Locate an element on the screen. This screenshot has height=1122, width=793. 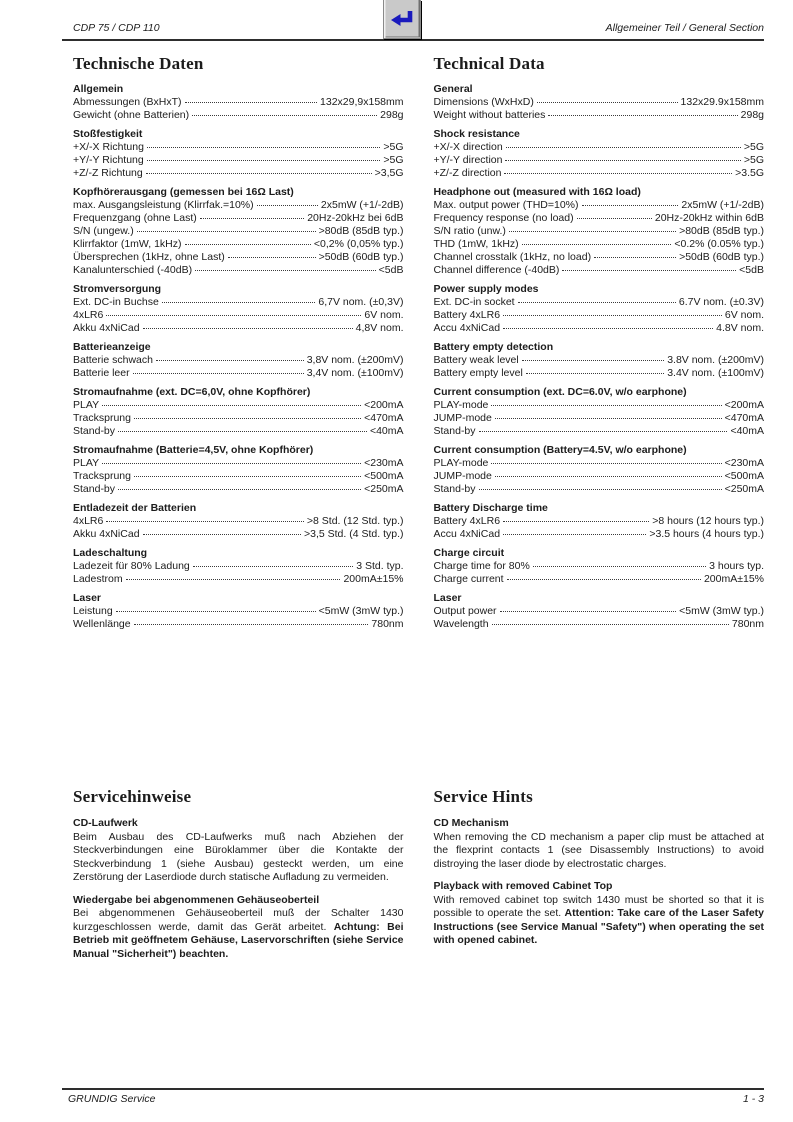
spec-label: Ladezeit für 80% Ladung is located at coordinates (131, 566).